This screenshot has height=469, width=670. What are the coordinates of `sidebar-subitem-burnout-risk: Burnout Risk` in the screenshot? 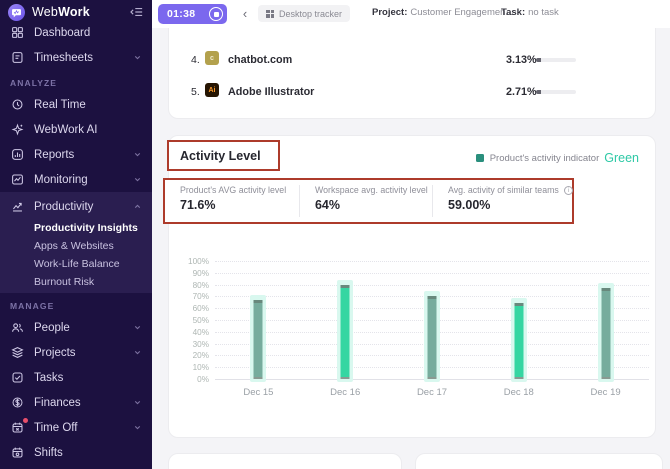 It's located at (64, 282).